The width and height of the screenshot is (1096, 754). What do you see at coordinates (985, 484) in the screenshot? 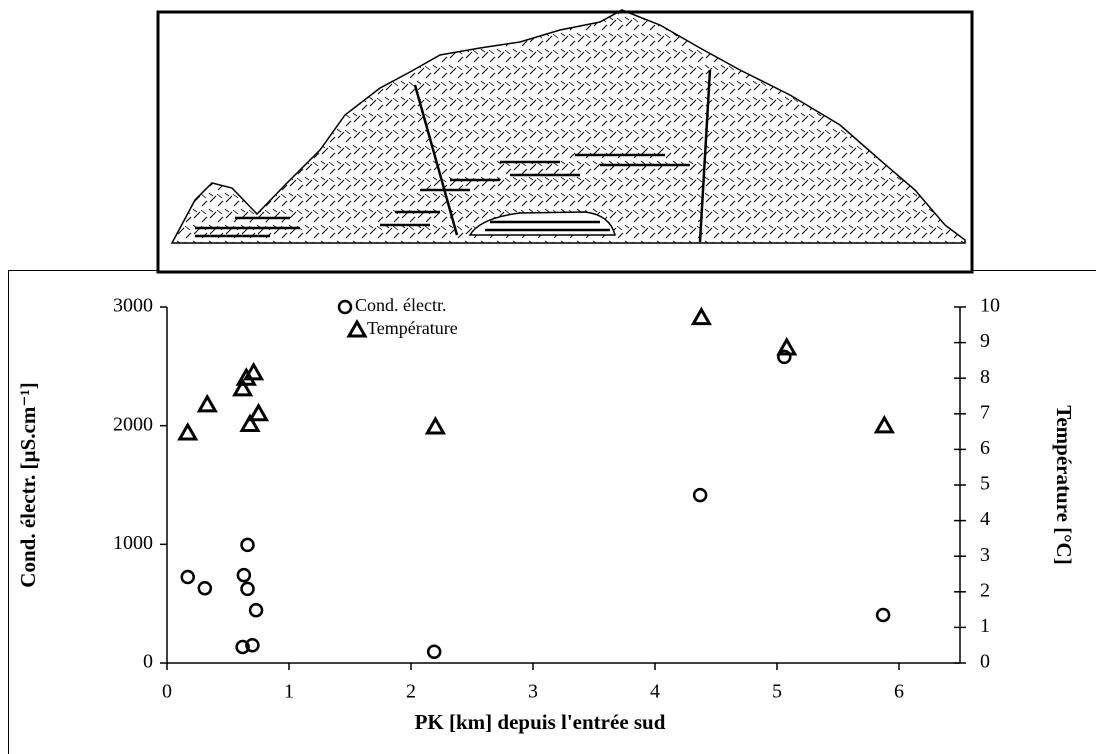
I see `y2-tick-label: 5` at bounding box center [985, 484].